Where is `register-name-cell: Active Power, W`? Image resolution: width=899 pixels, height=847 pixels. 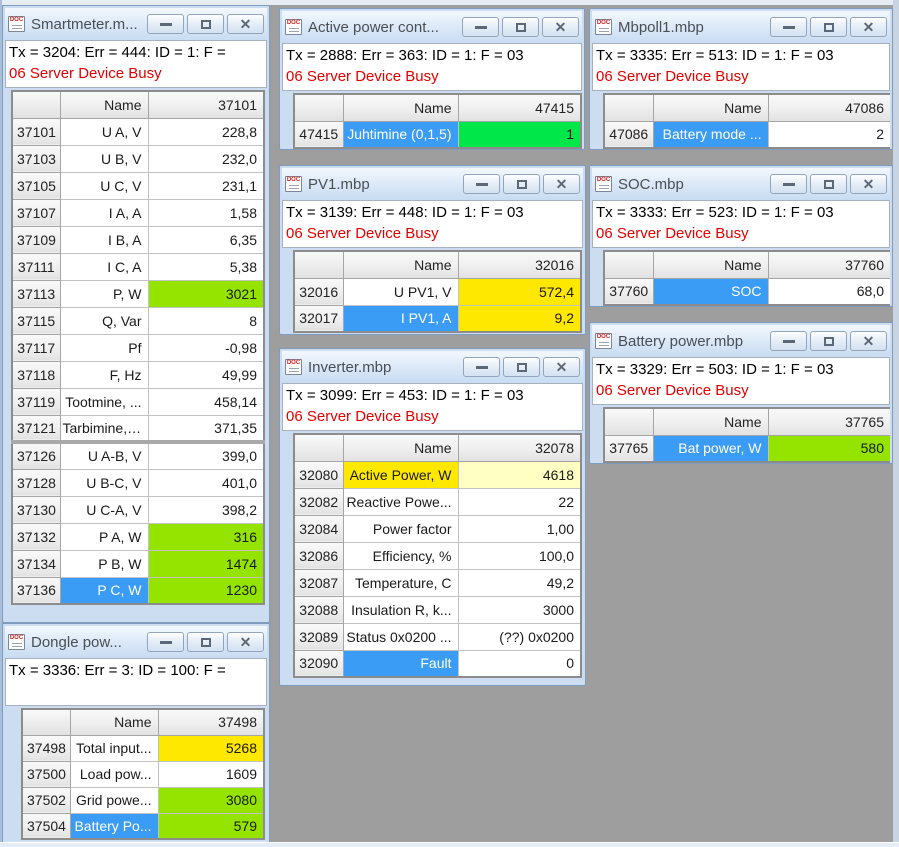
register-name-cell: Active Power, W is located at coordinates (400, 474).